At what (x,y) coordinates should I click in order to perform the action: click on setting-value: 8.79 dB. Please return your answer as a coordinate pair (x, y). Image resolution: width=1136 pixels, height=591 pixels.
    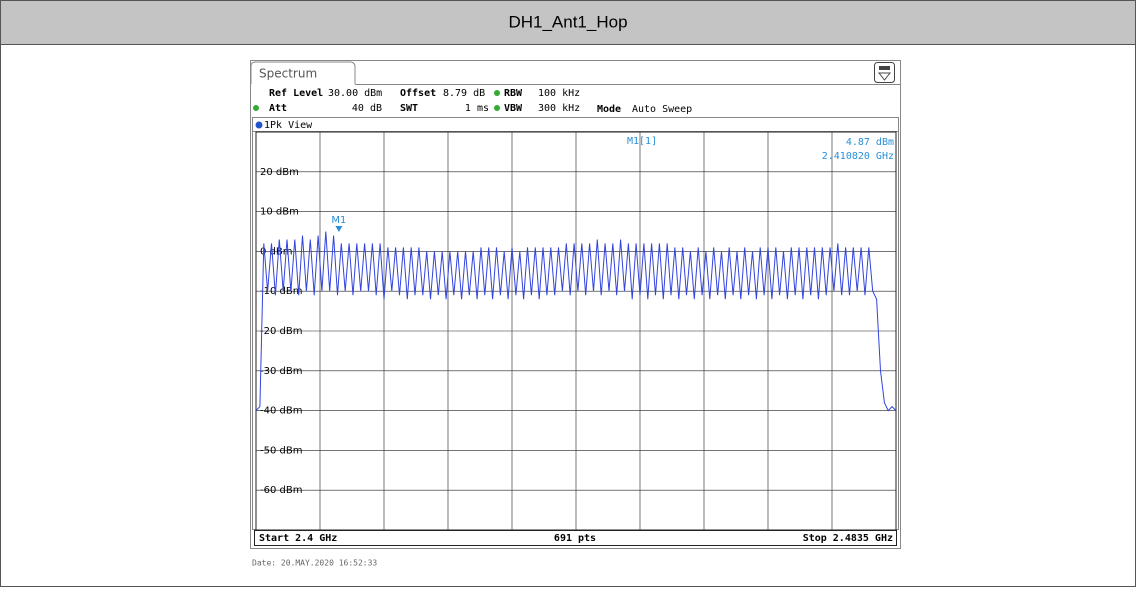
    Looking at the image, I should click on (464, 93).